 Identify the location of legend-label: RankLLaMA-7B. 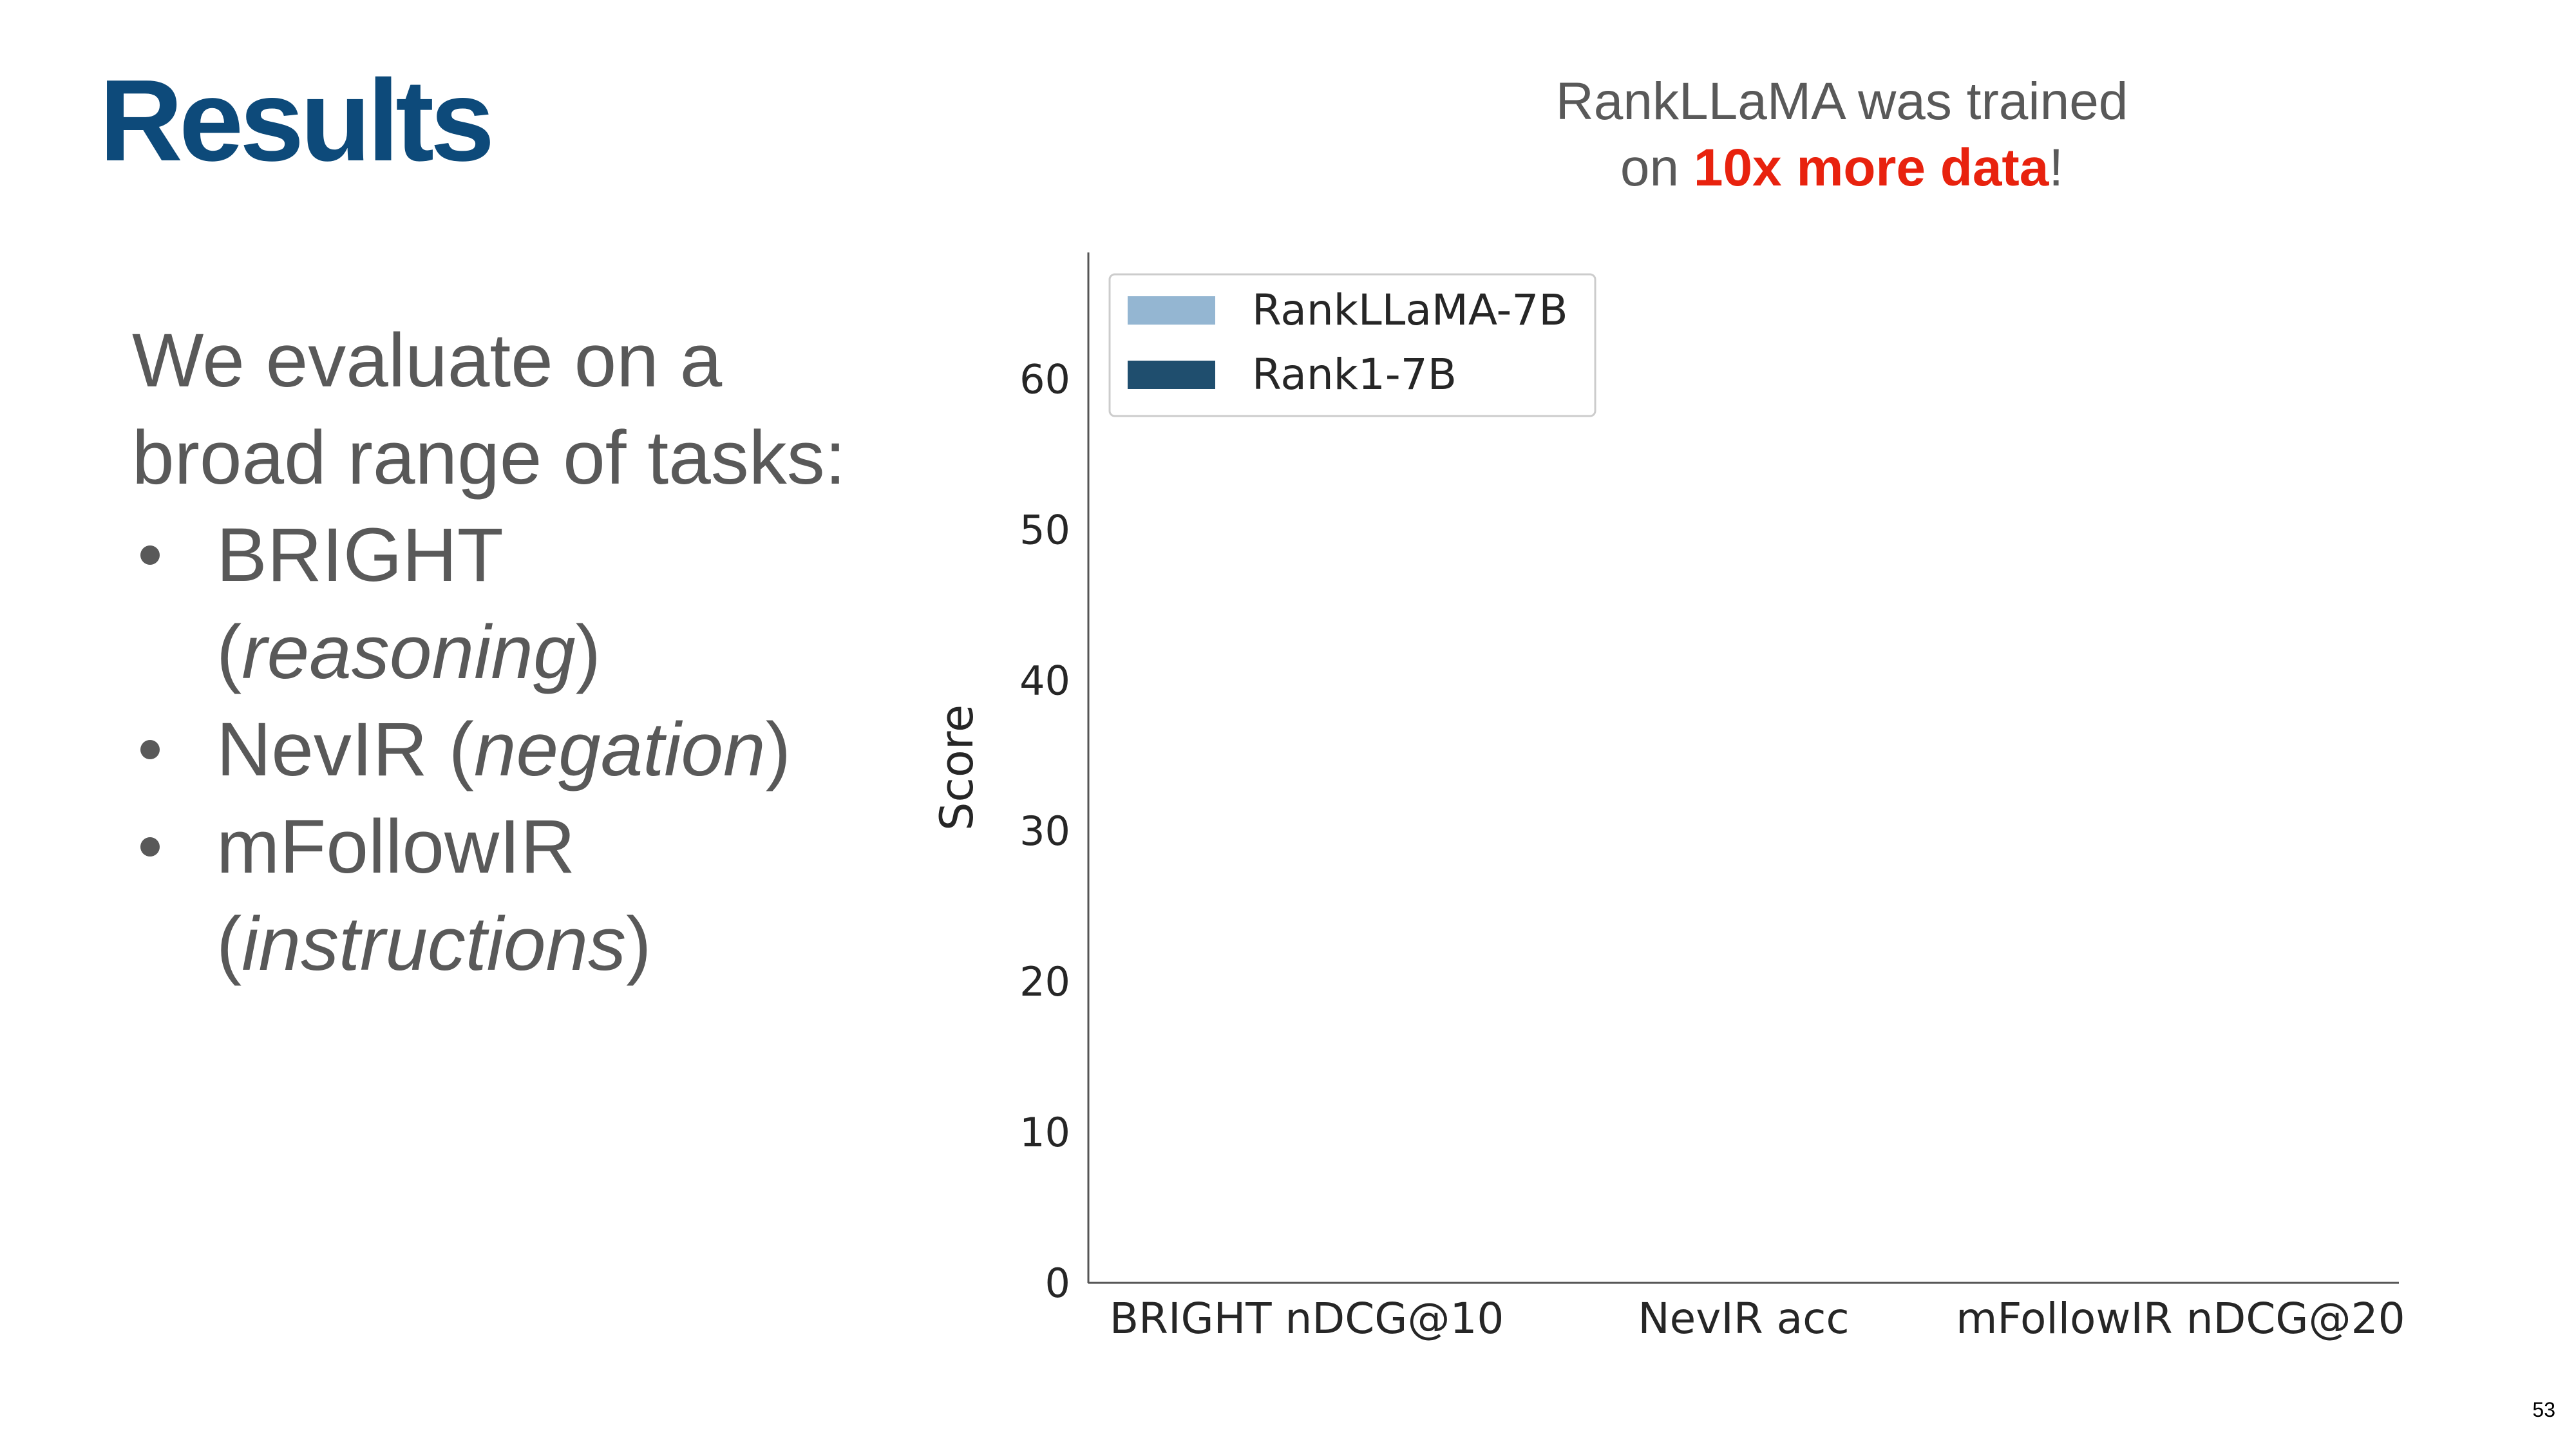
(1410, 310).